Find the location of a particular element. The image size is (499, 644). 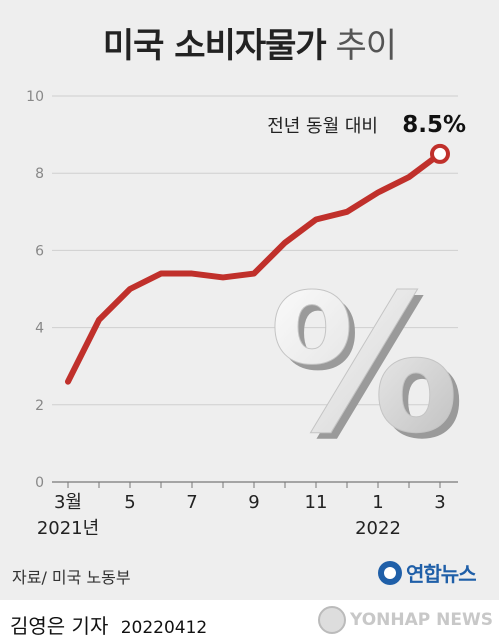

y-tick-label-10: 10 is located at coordinates (35, 97).